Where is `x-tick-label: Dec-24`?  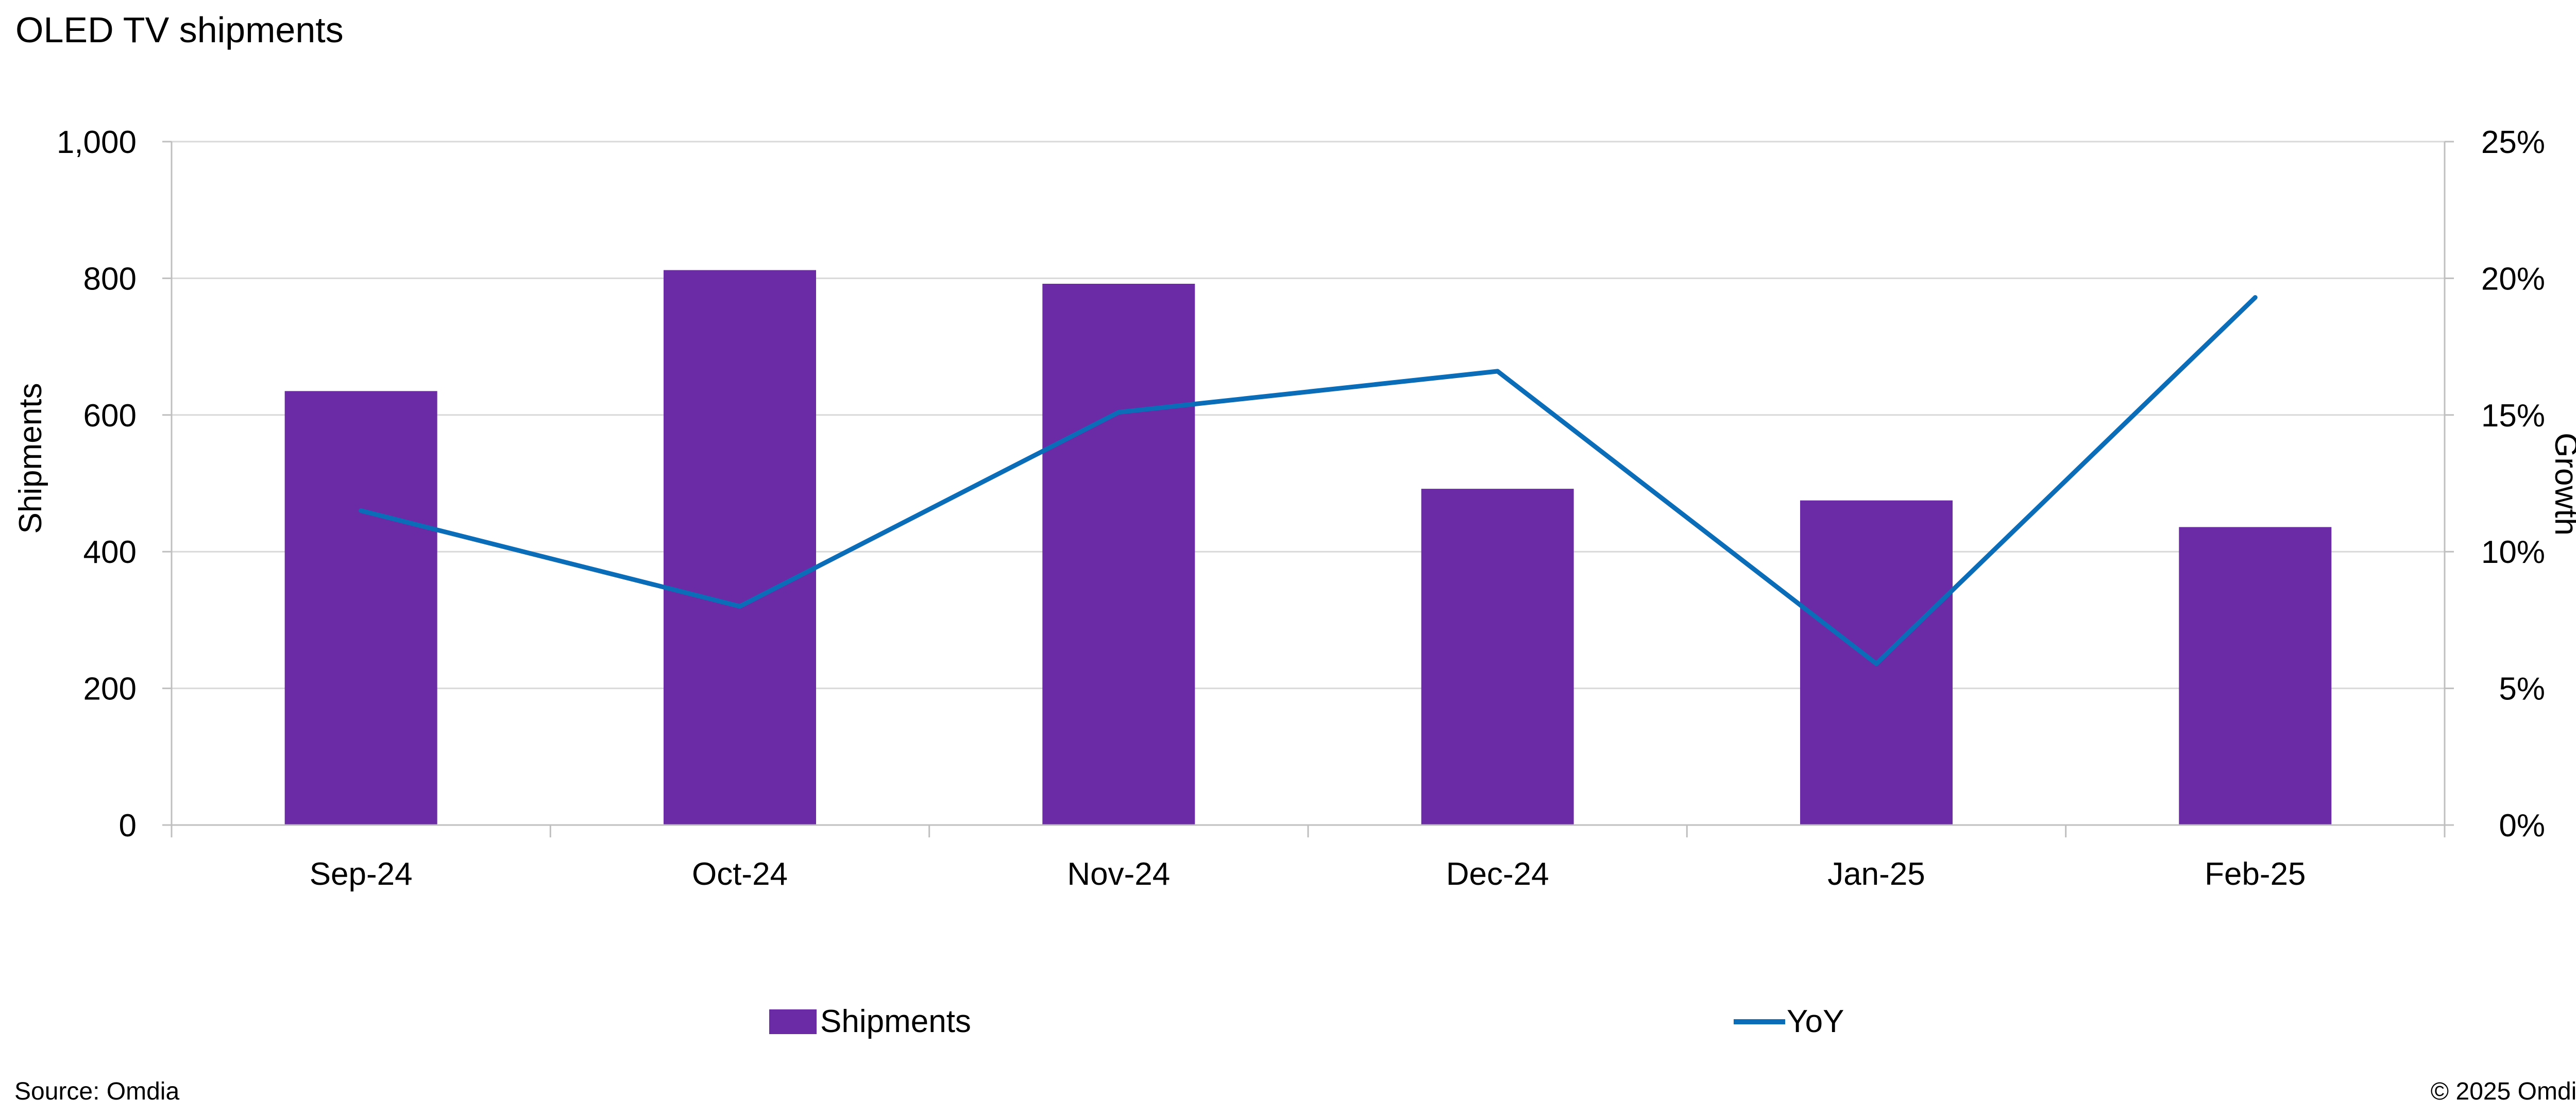 x-tick-label: Dec-24 is located at coordinates (1498, 874).